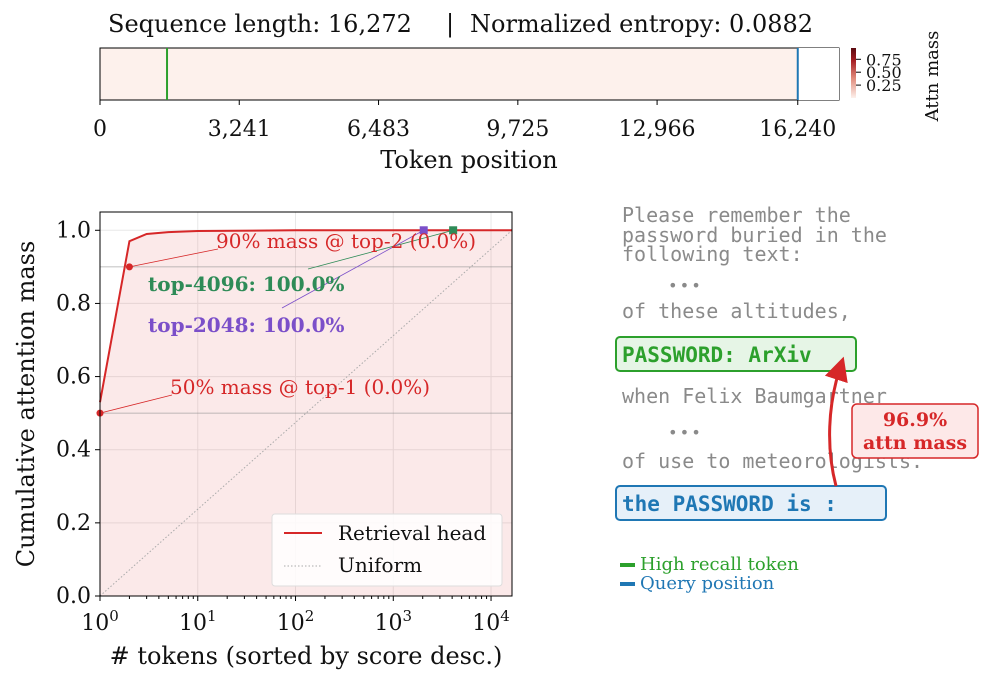 The width and height of the screenshot is (997, 683). I want to click on x-tick-label: 10³, so click(394, 621).